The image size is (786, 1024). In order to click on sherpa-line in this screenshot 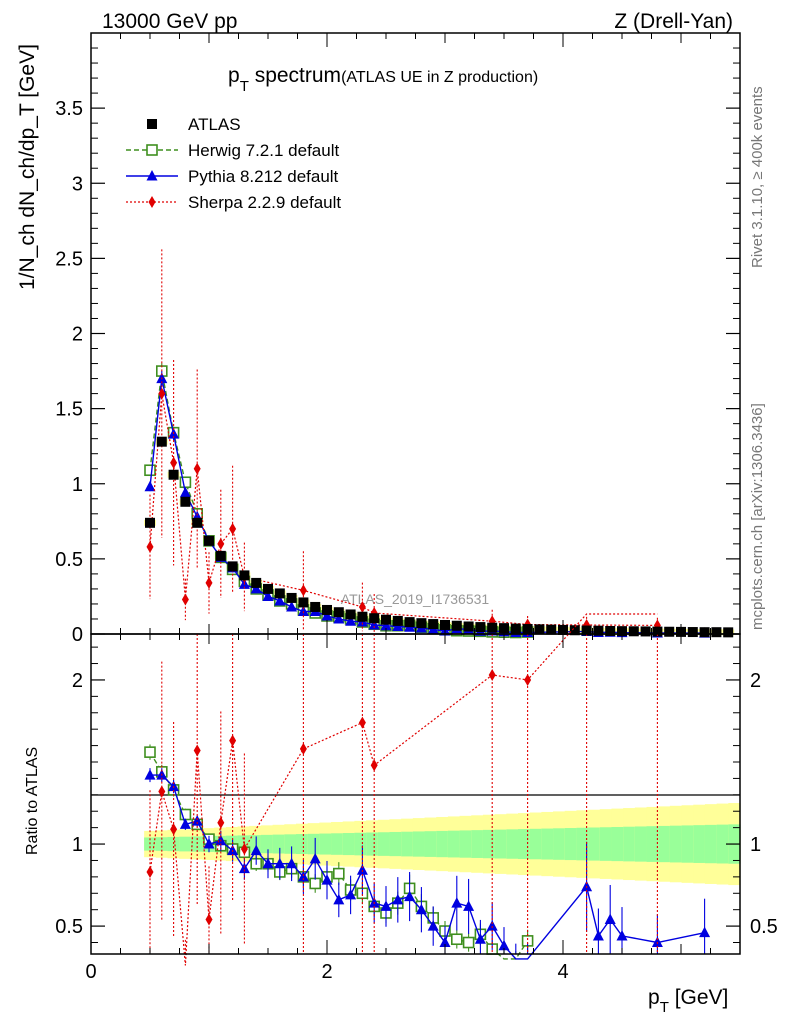, I will do `click(403, 509)`.